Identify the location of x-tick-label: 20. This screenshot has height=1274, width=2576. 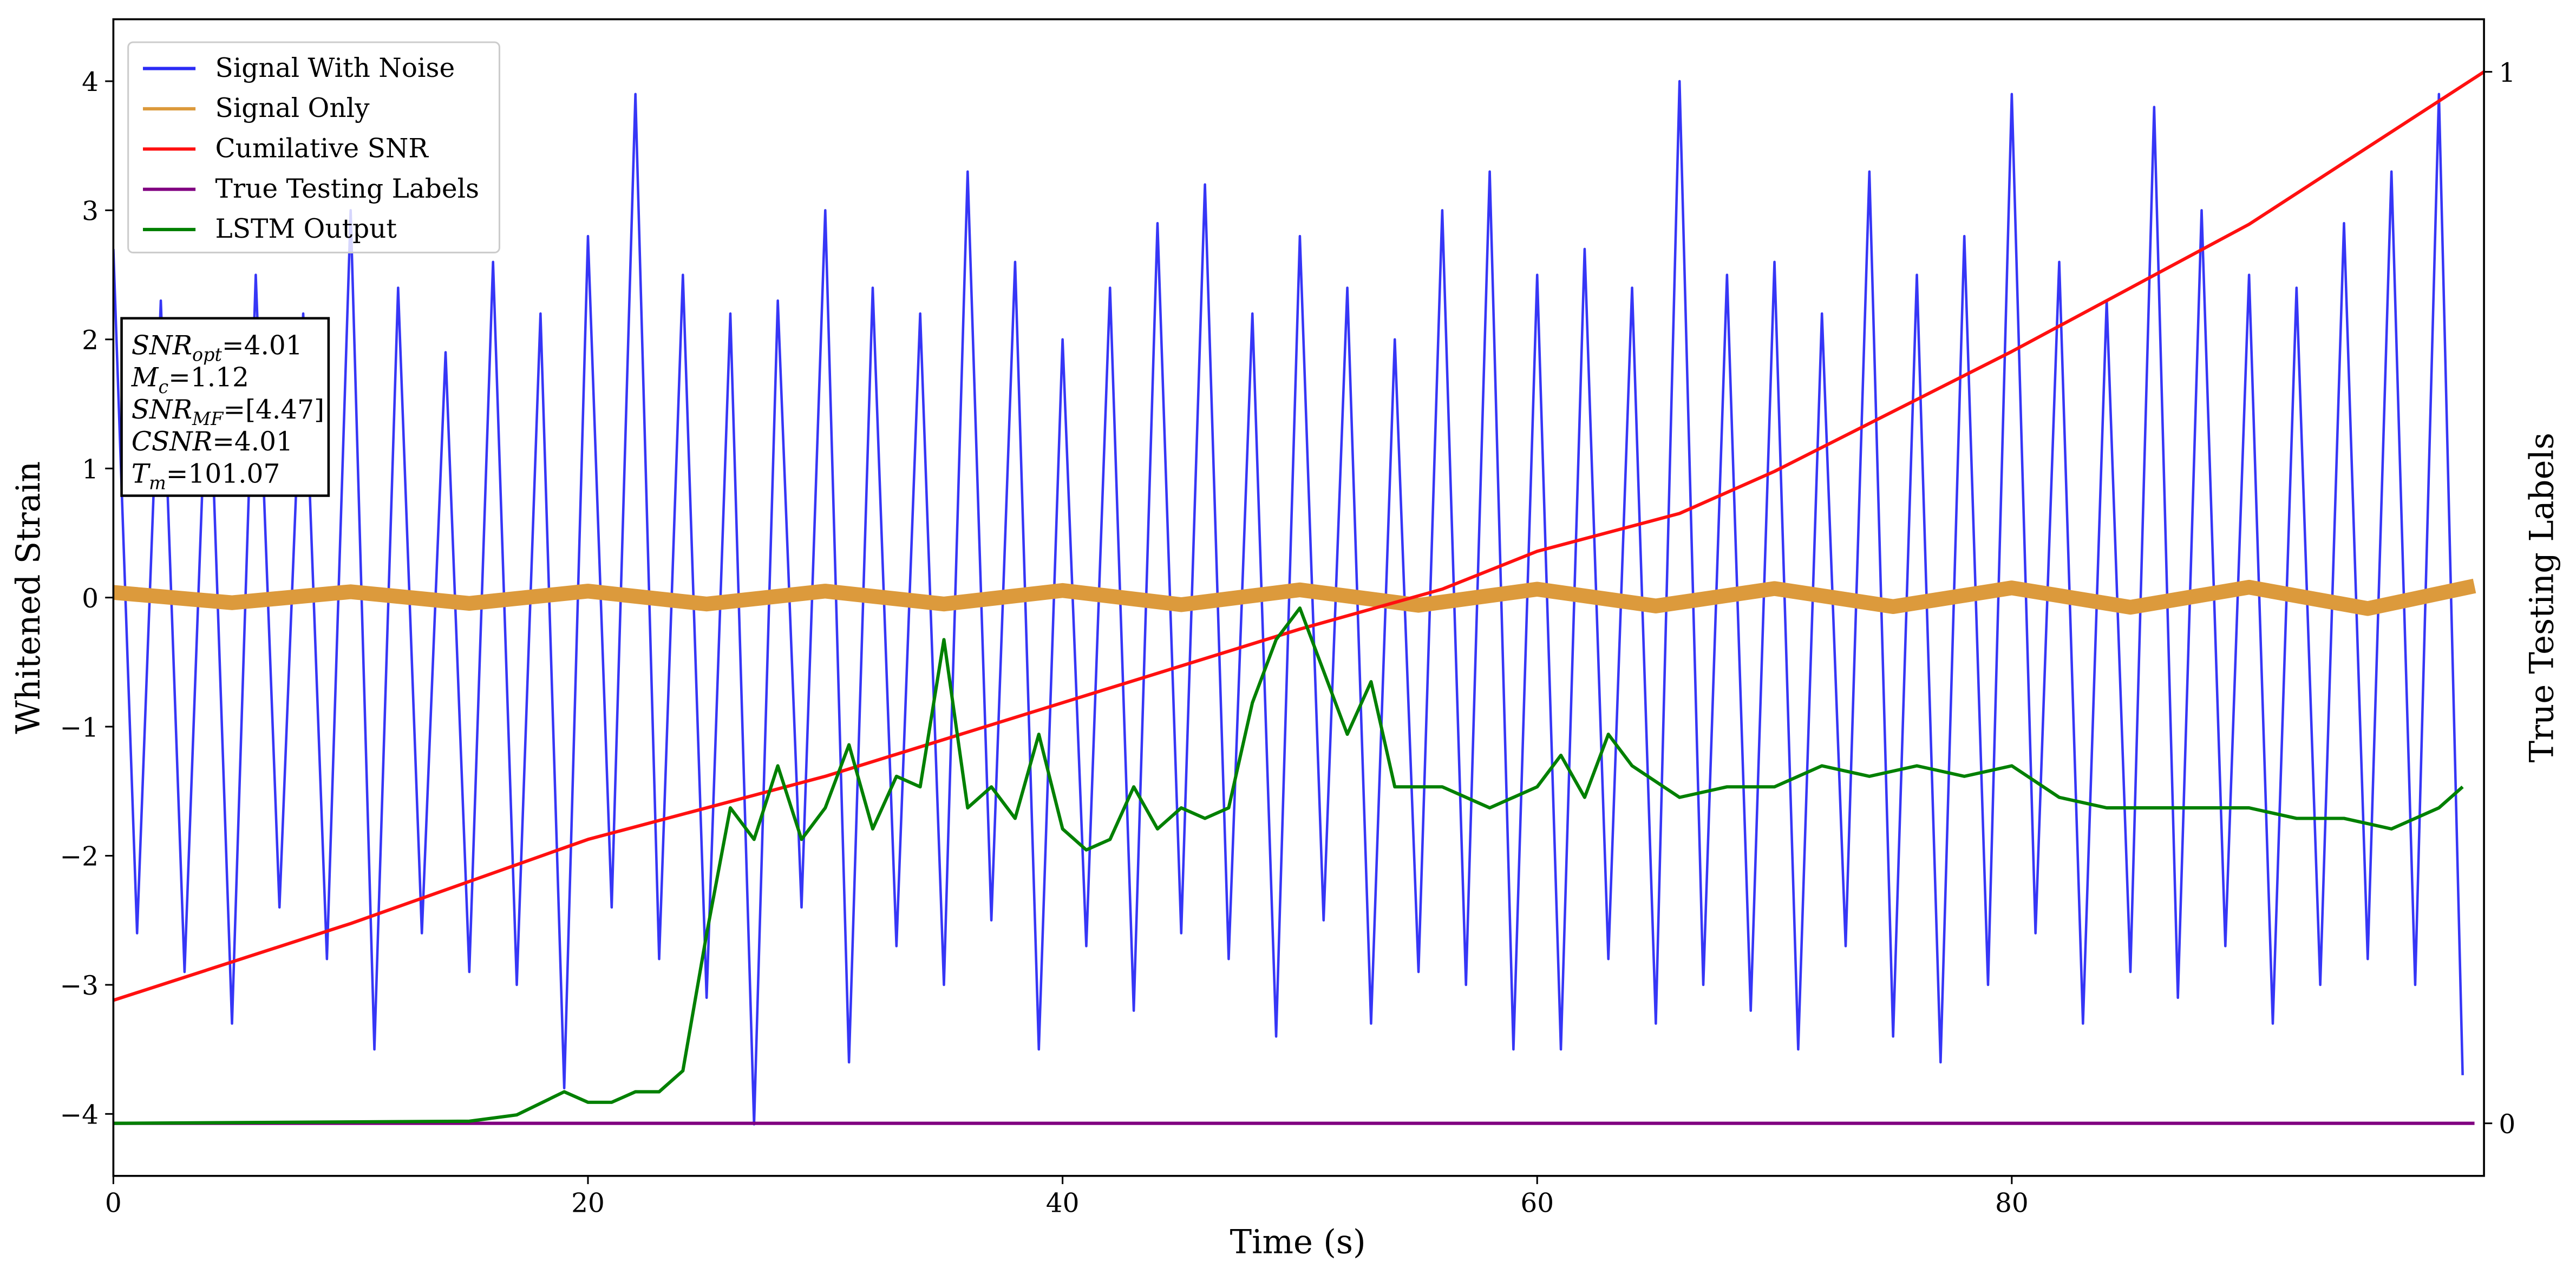
(588, 1203).